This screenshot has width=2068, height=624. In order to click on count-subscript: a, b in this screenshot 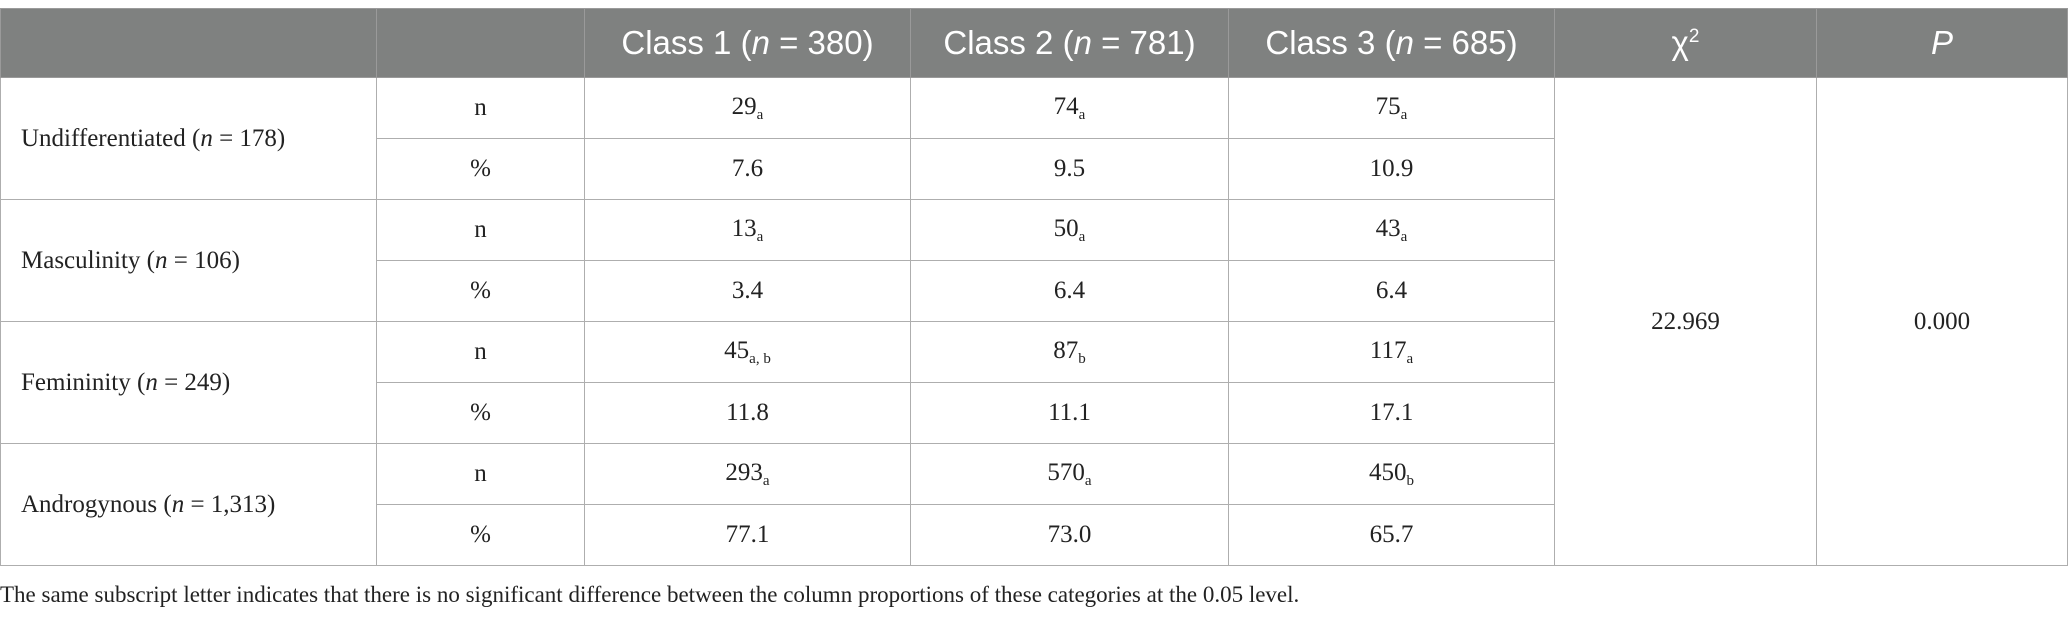, I will do `click(760, 358)`.